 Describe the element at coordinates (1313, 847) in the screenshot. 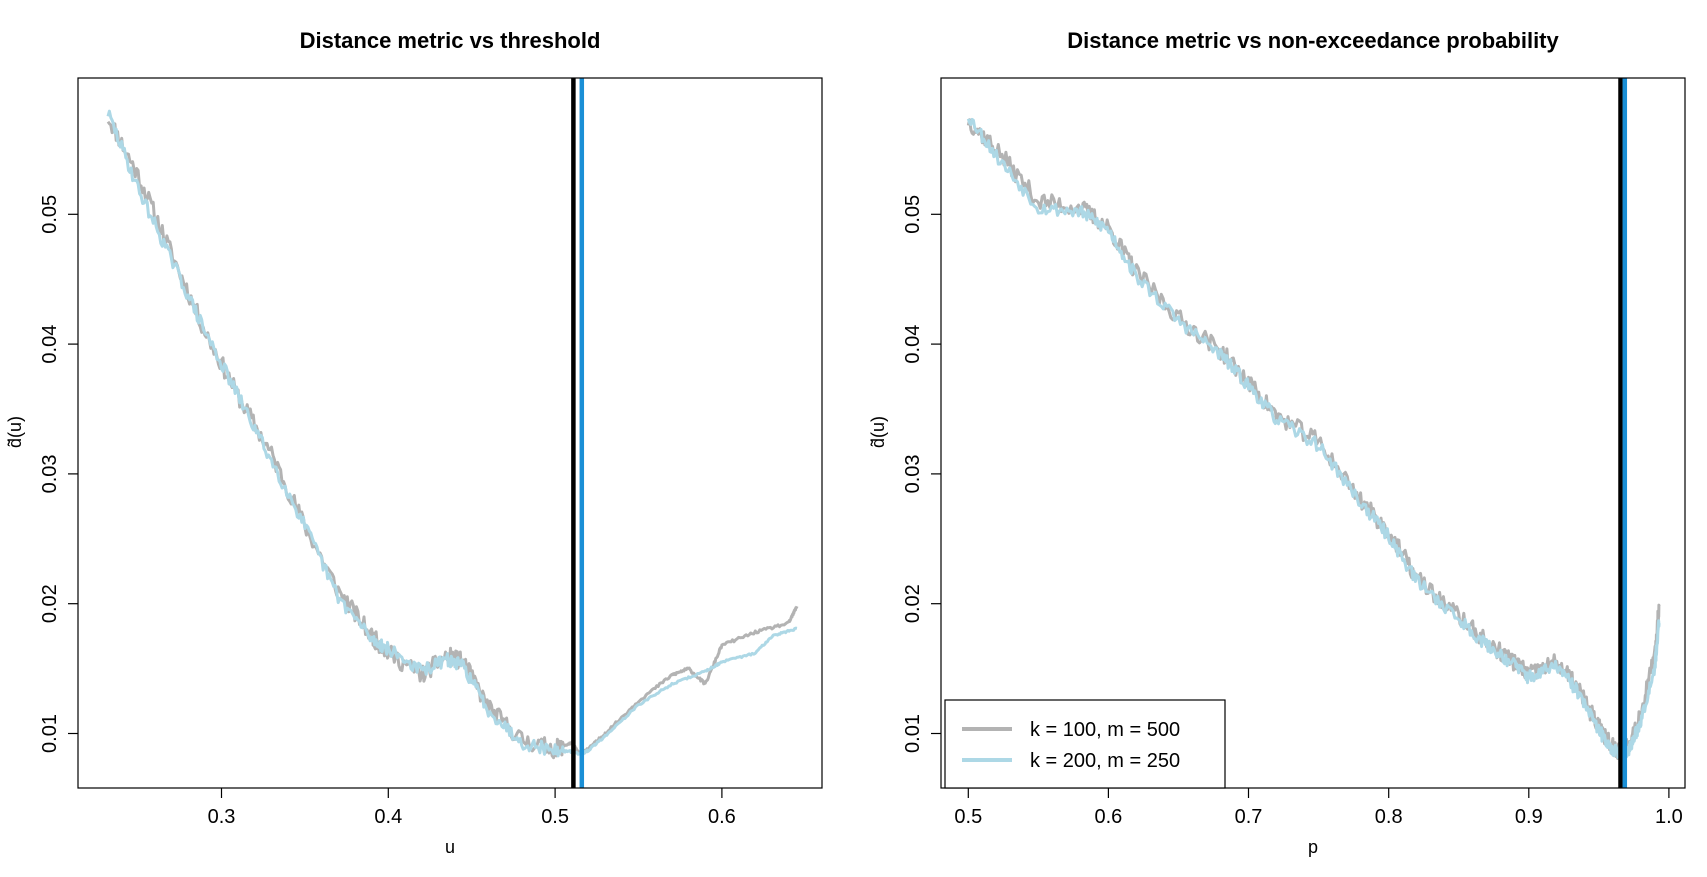

I see `right-x-axis-label: p` at that location.